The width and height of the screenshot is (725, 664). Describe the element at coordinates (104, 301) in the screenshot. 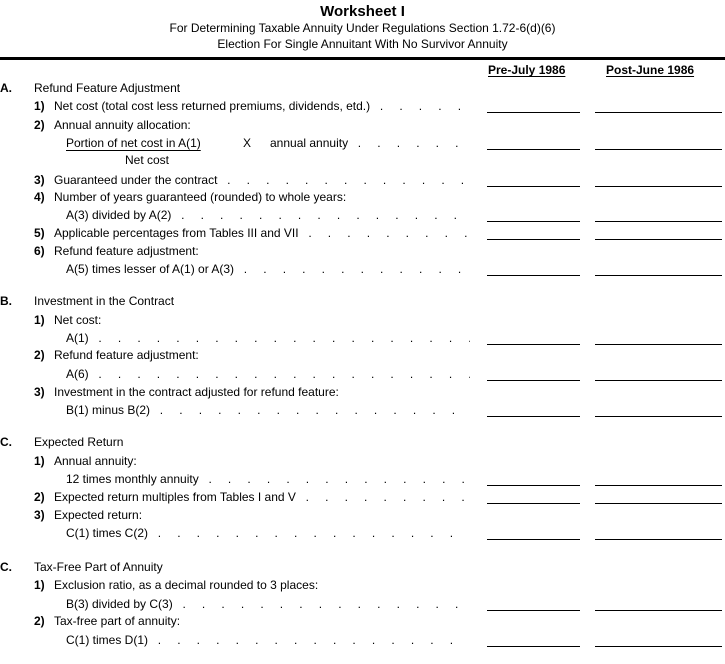

I see `section-title: Investment in the Contract` at that location.